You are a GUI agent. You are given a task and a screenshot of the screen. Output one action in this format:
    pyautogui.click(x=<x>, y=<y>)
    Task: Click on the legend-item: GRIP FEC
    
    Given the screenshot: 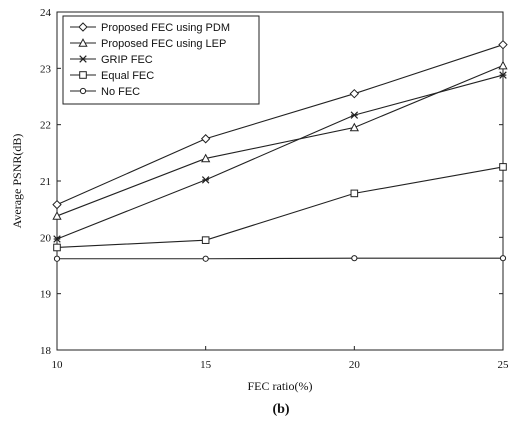 What is the action you would take?
    pyautogui.click(x=111, y=60)
    